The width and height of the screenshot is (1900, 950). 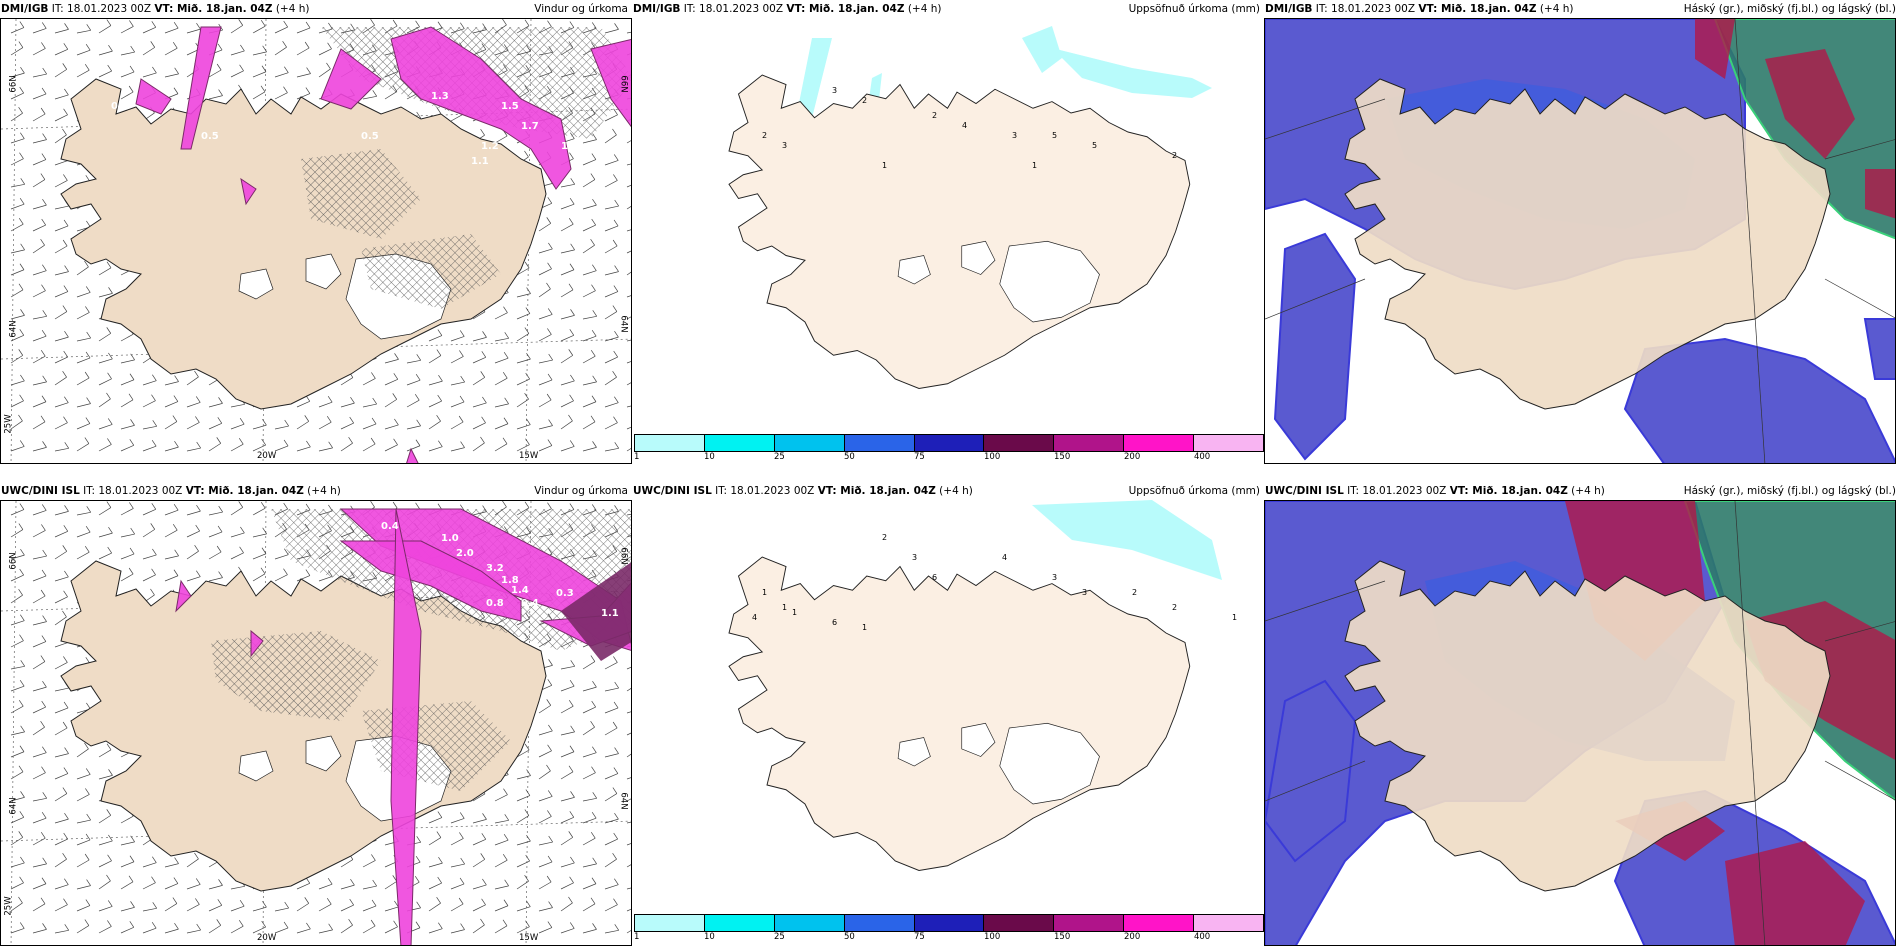 I want to click on precip-value-label: 1.5, so click(x=510, y=106).